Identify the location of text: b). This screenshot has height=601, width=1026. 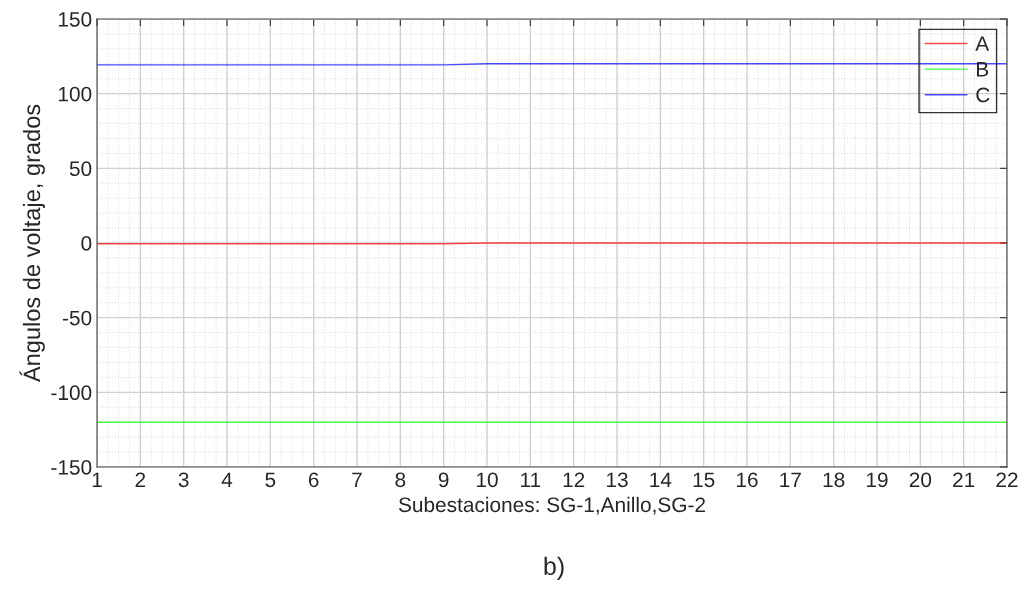
(554, 568).